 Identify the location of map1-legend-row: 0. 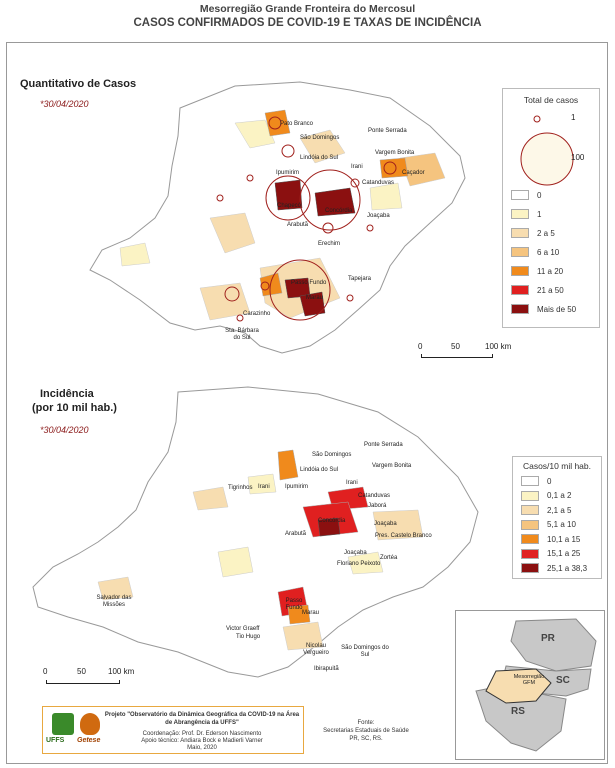
(526, 195).